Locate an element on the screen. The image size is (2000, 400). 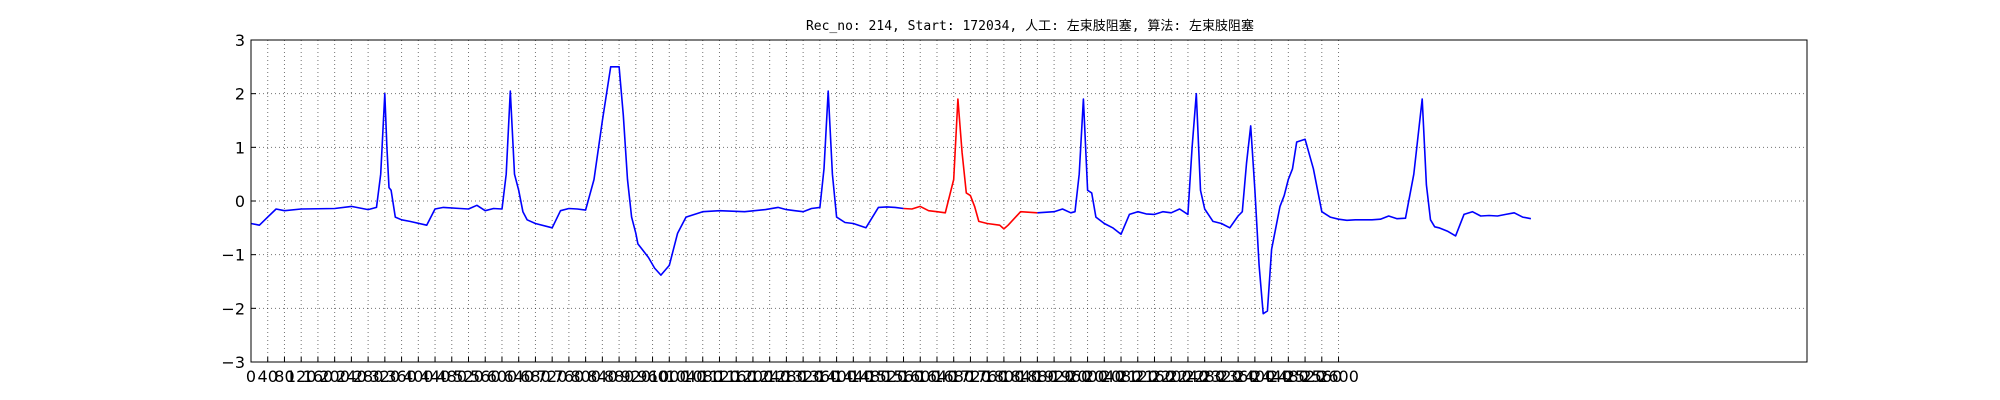
x-tick-label: 1000 is located at coordinates (669, 376).